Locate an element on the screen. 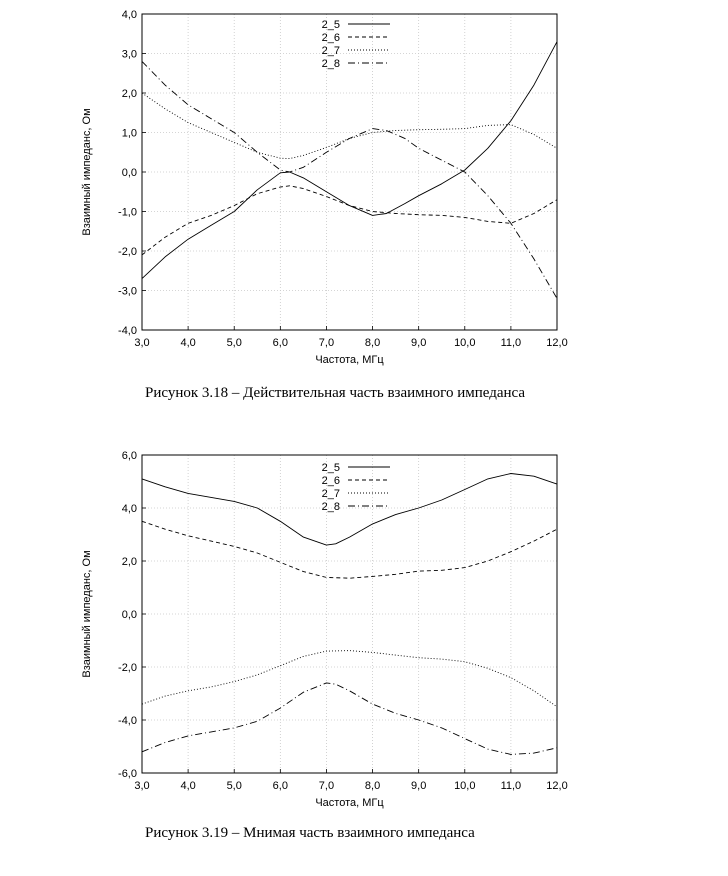 This screenshot has height=876, width=728. y-tick-label: -1,0 is located at coordinates (127, 213).